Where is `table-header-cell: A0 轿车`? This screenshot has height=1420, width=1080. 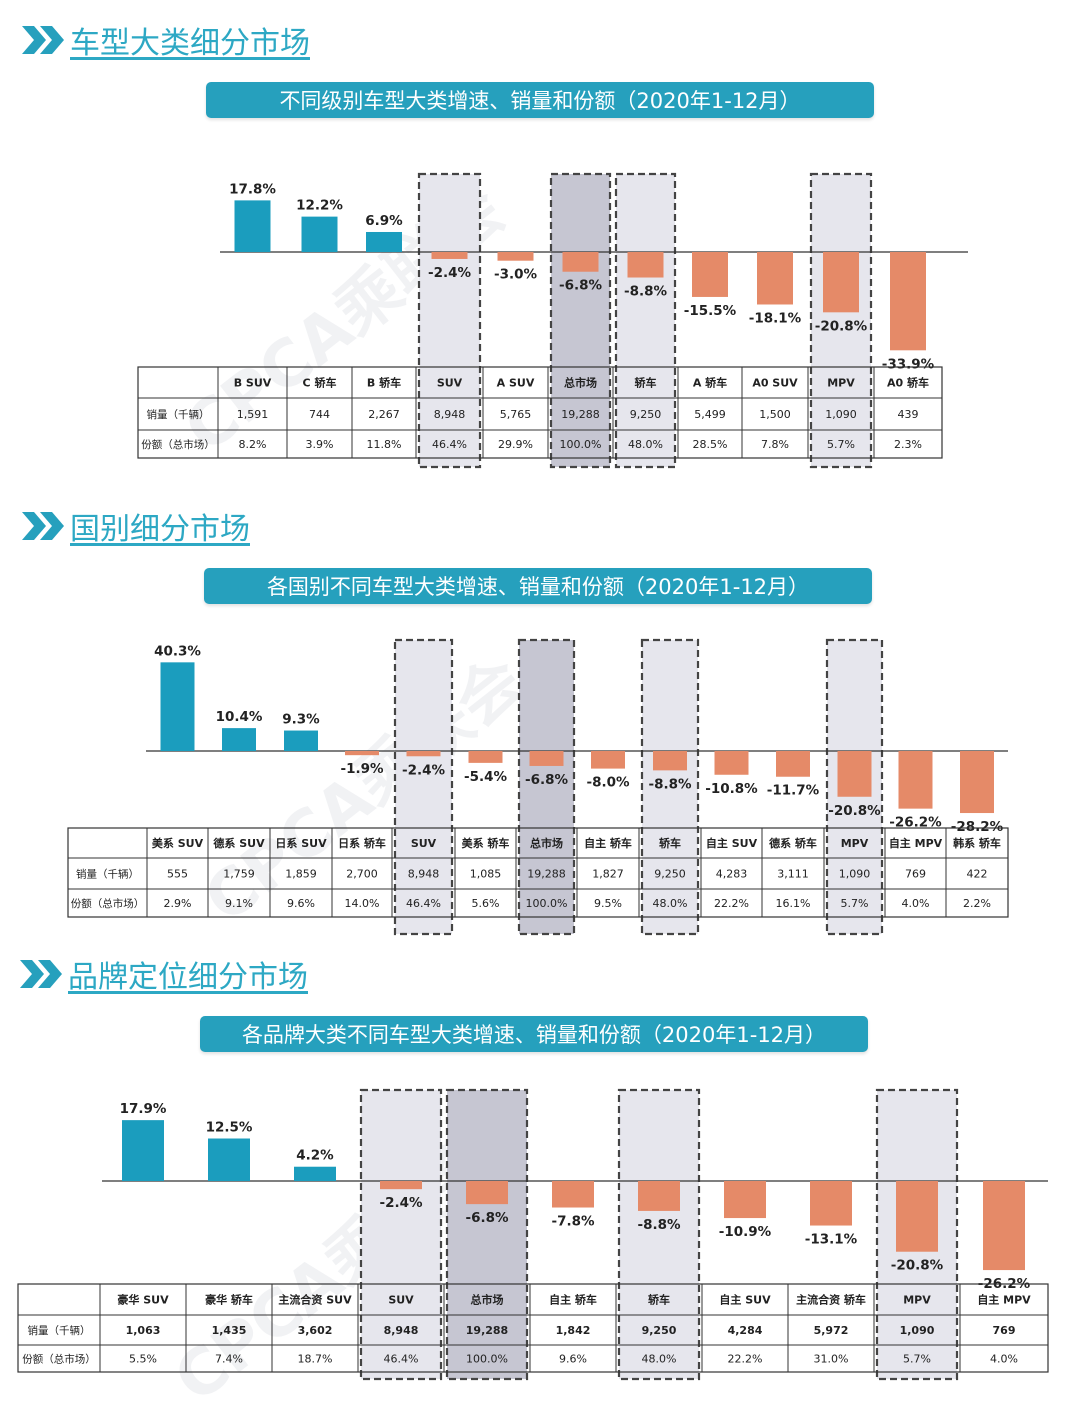 table-header-cell: A0 轿车 is located at coordinates (908, 383).